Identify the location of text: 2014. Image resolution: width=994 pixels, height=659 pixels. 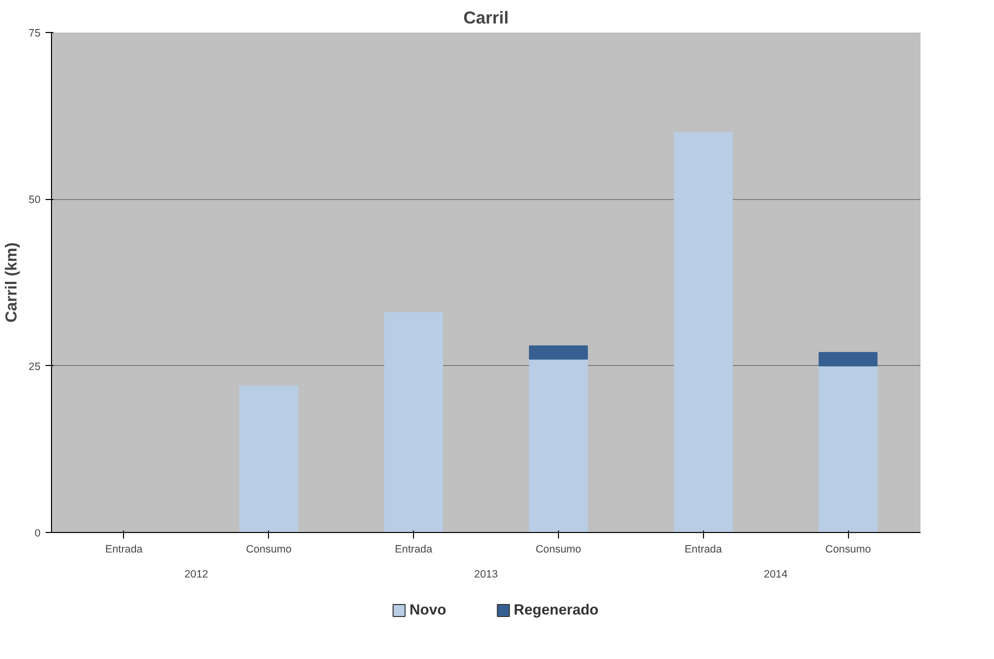
(776, 574).